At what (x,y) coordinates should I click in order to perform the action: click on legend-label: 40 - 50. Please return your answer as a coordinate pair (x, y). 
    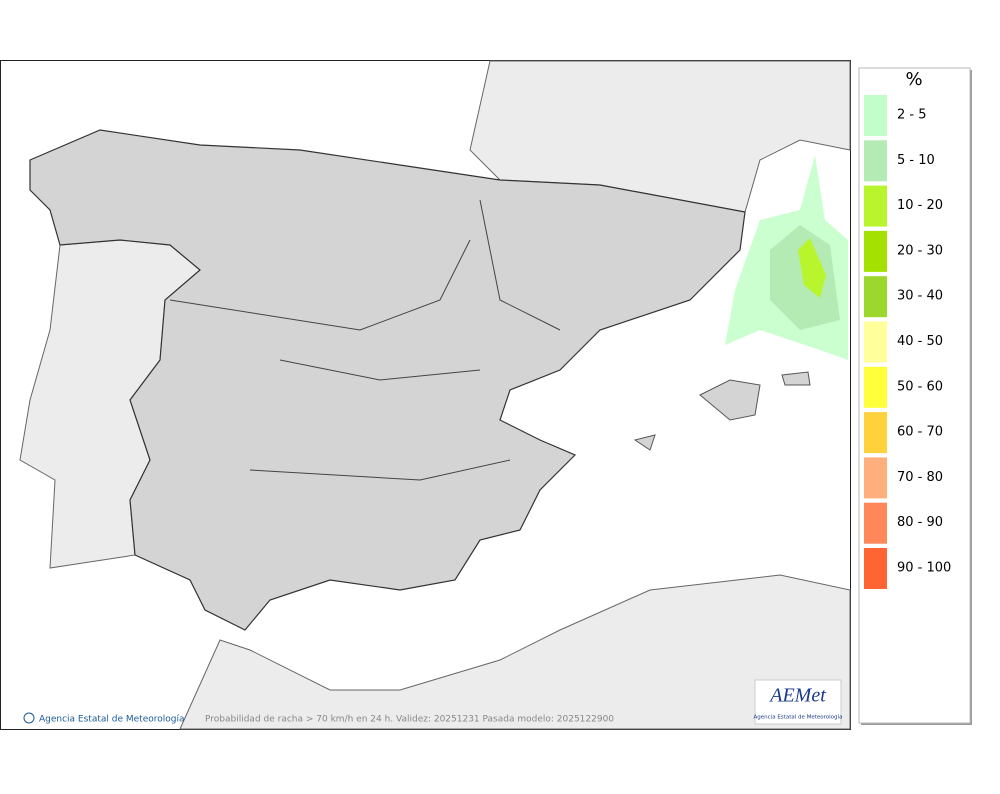
    Looking at the image, I should click on (920, 341).